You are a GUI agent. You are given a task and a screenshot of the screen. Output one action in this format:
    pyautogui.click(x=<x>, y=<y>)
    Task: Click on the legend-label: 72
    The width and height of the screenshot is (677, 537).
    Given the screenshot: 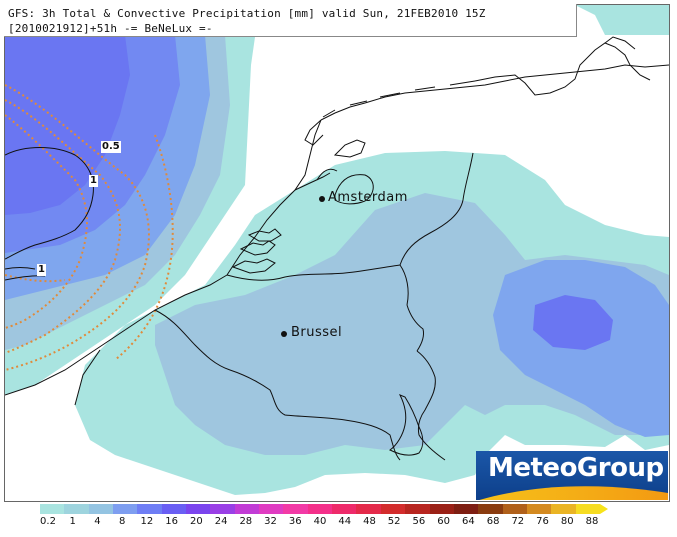 What is the action you would take?
    pyautogui.click(x=518, y=521)
    